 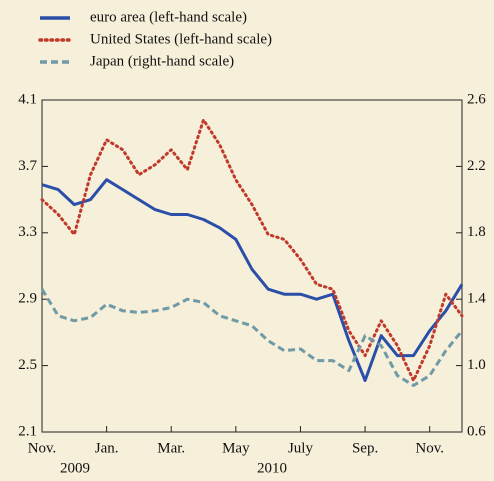 I want to click on x-tick-label: July, so click(x=301, y=448).